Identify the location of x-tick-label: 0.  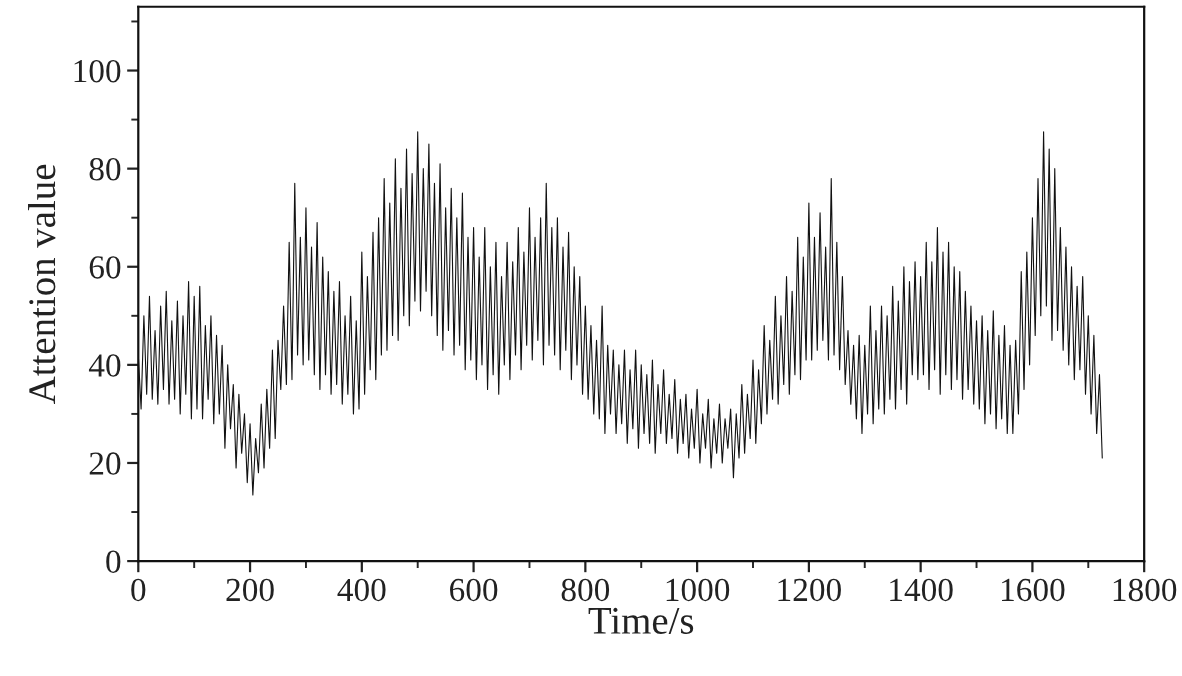
(138, 590).